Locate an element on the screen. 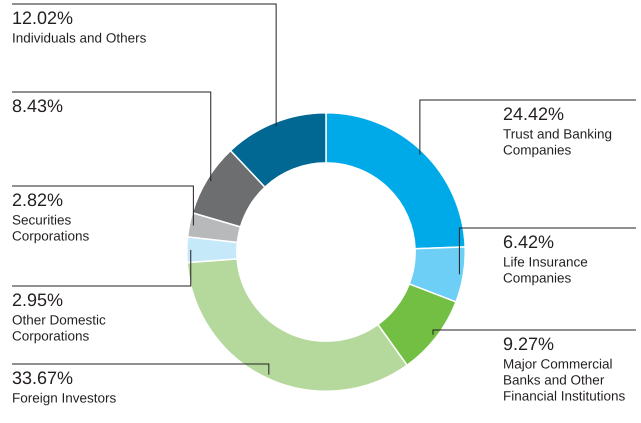 Image resolution: width=641 pixels, height=423 pixels. data-label: 6.42% is located at coordinates (528, 242).